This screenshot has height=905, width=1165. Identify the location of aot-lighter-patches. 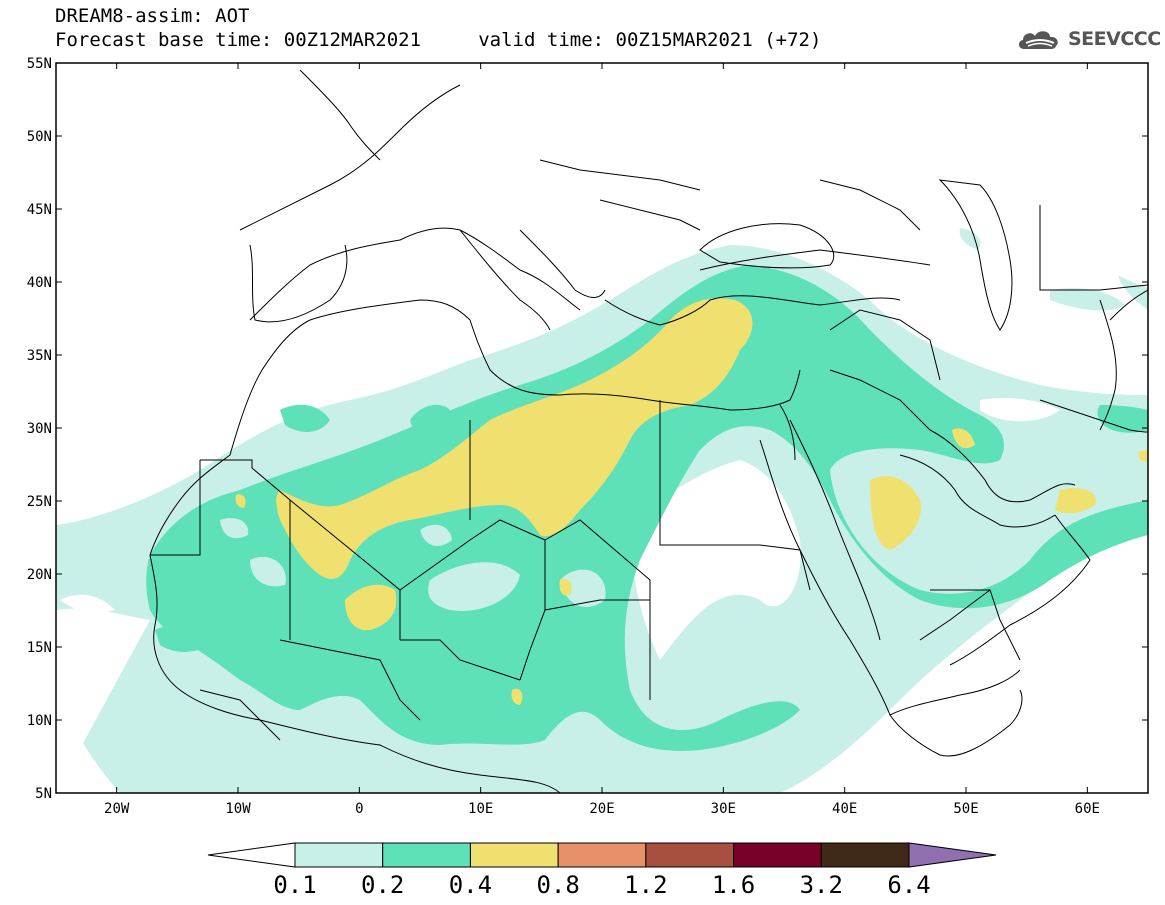
(413, 564).